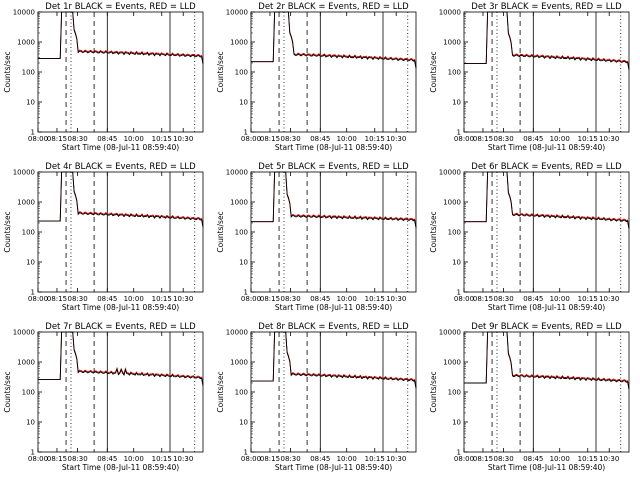 This screenshot has width=640, height=480. What do you see at coordinates (120, 167) in the screenshot?
I see `panel-title: Det 4r BLACK = Events, RED = LLD` at bounding box center [120, 167].